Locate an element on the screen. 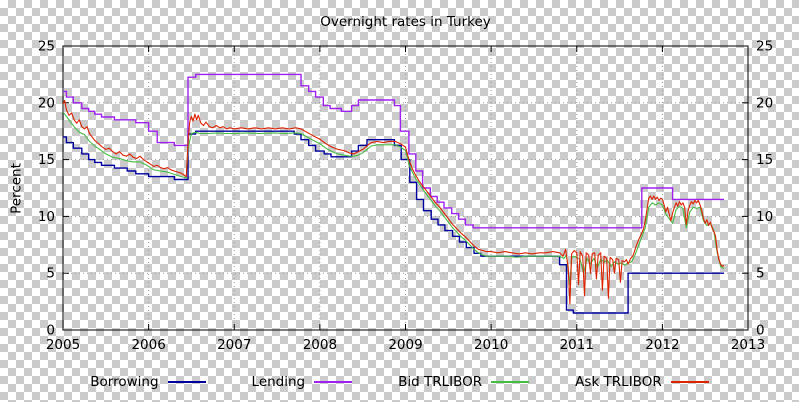 The width and height of the screenshot is (799, 402). y-tick-label-left: 15 is located at coordinates (46, 160).